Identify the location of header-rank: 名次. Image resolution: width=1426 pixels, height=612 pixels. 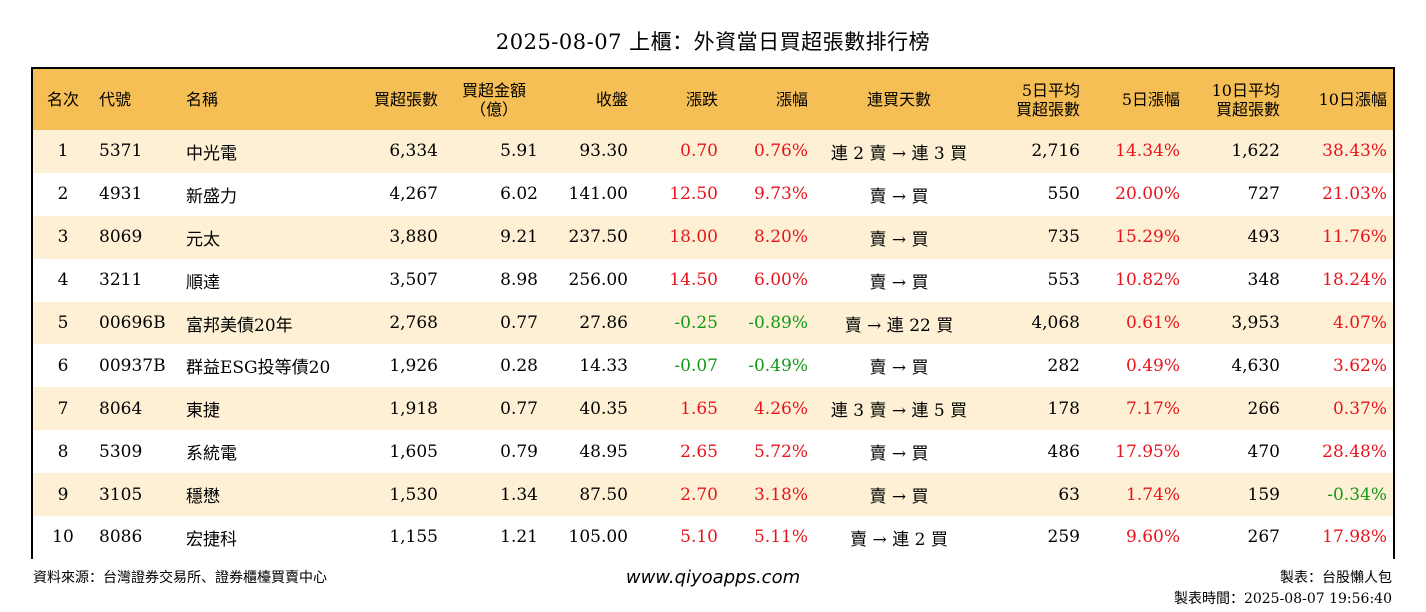
(62, 99).